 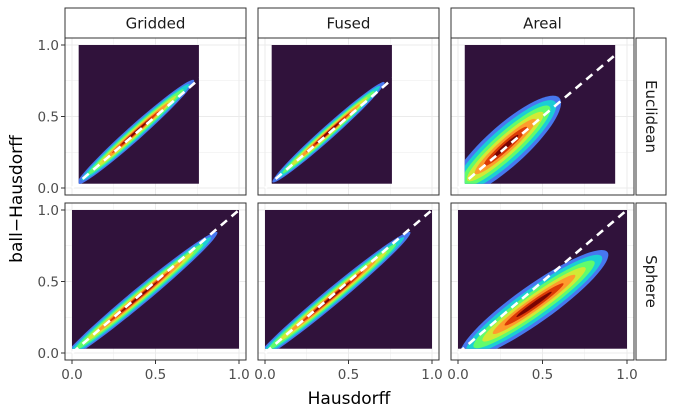 I want to click on panel-sphere-areal, so click(x=542, y=281).